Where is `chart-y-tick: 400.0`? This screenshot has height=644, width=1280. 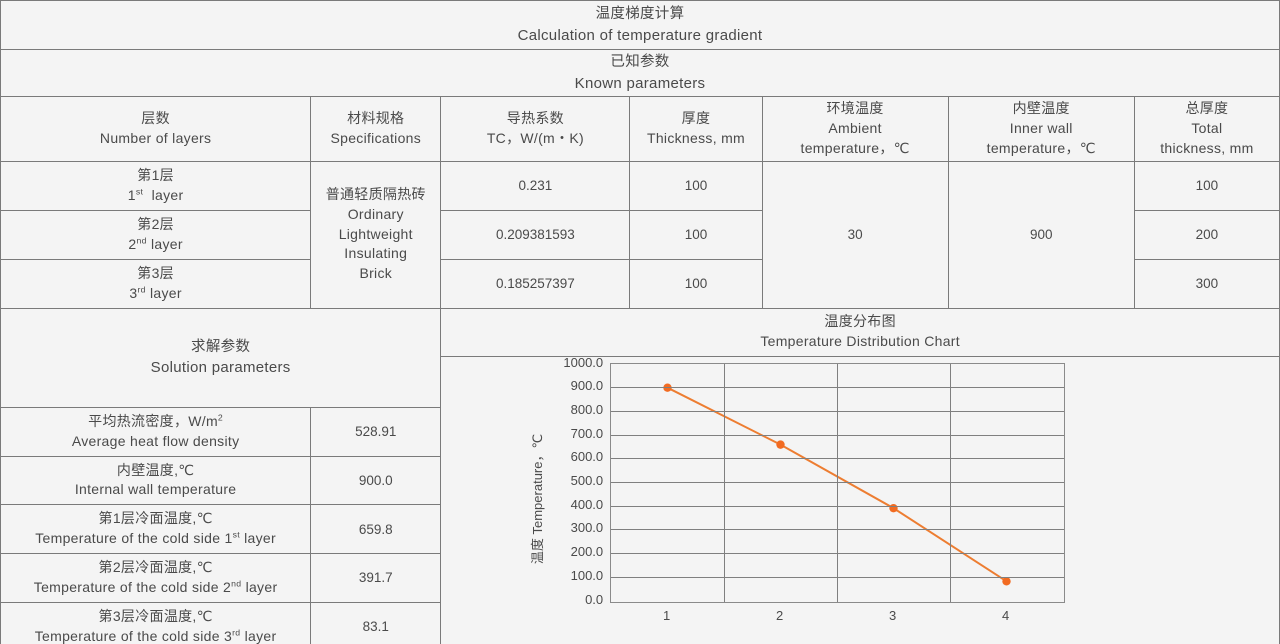 chart-y-tick: 400.0 is located at coordinates (587, 504).